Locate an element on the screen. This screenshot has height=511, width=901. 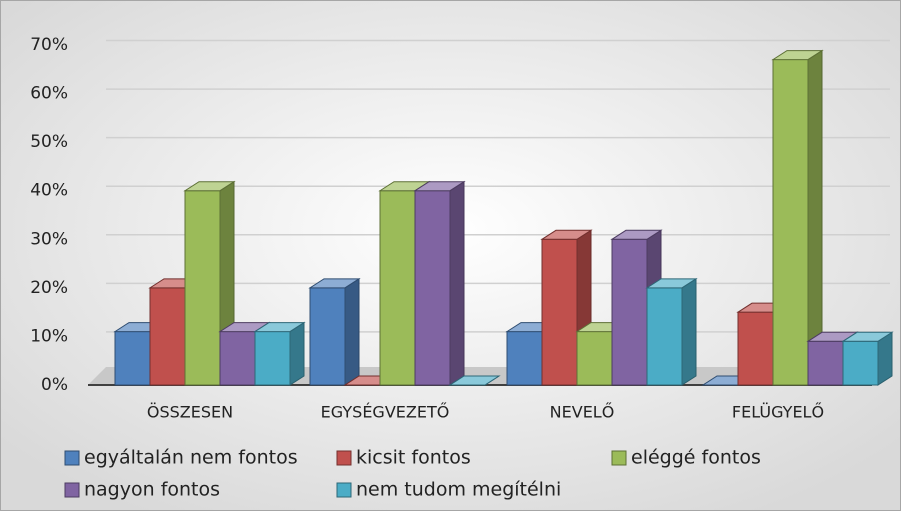
y-tick-label: 0% is located at coordinates (54, 385).